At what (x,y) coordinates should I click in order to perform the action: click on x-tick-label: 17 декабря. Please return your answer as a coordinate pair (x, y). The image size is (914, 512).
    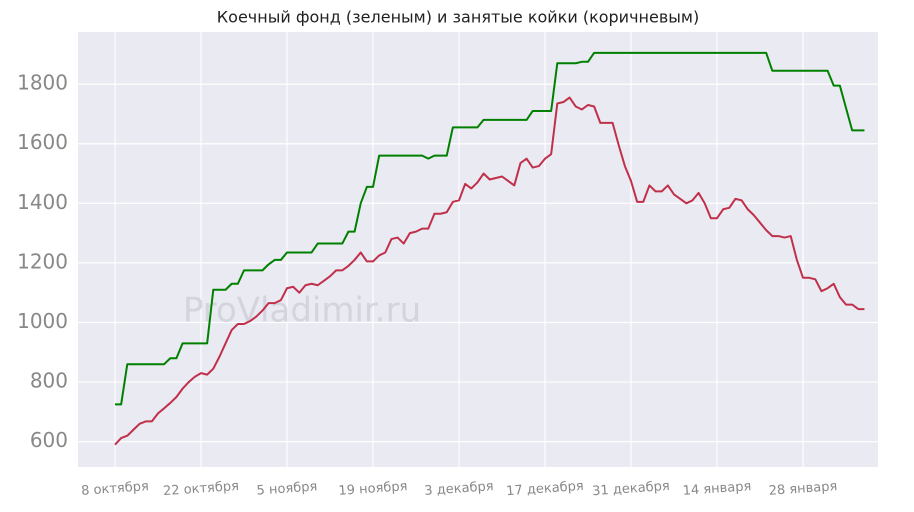
    Looking at the image, I should click on (545, 489).